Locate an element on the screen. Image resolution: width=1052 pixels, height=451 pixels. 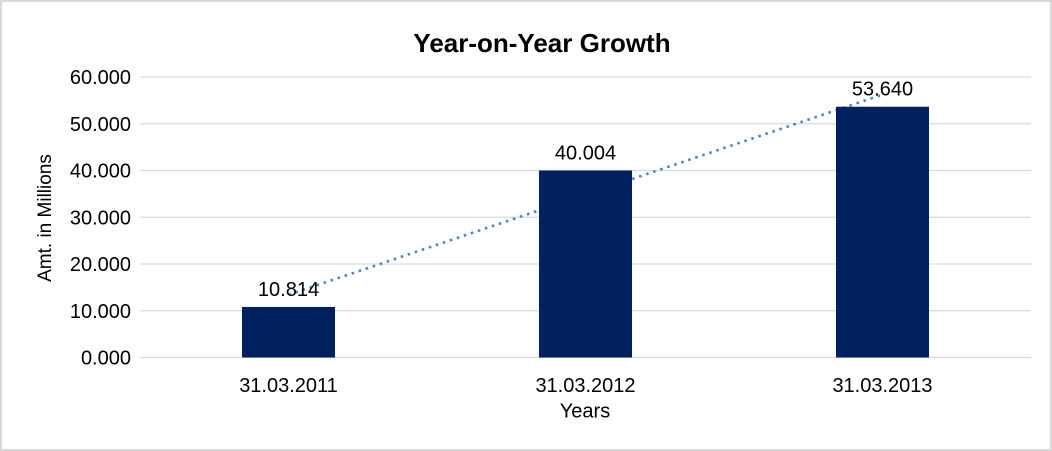
y-tick-label: 30.000 is located at coordinates (100, 218).